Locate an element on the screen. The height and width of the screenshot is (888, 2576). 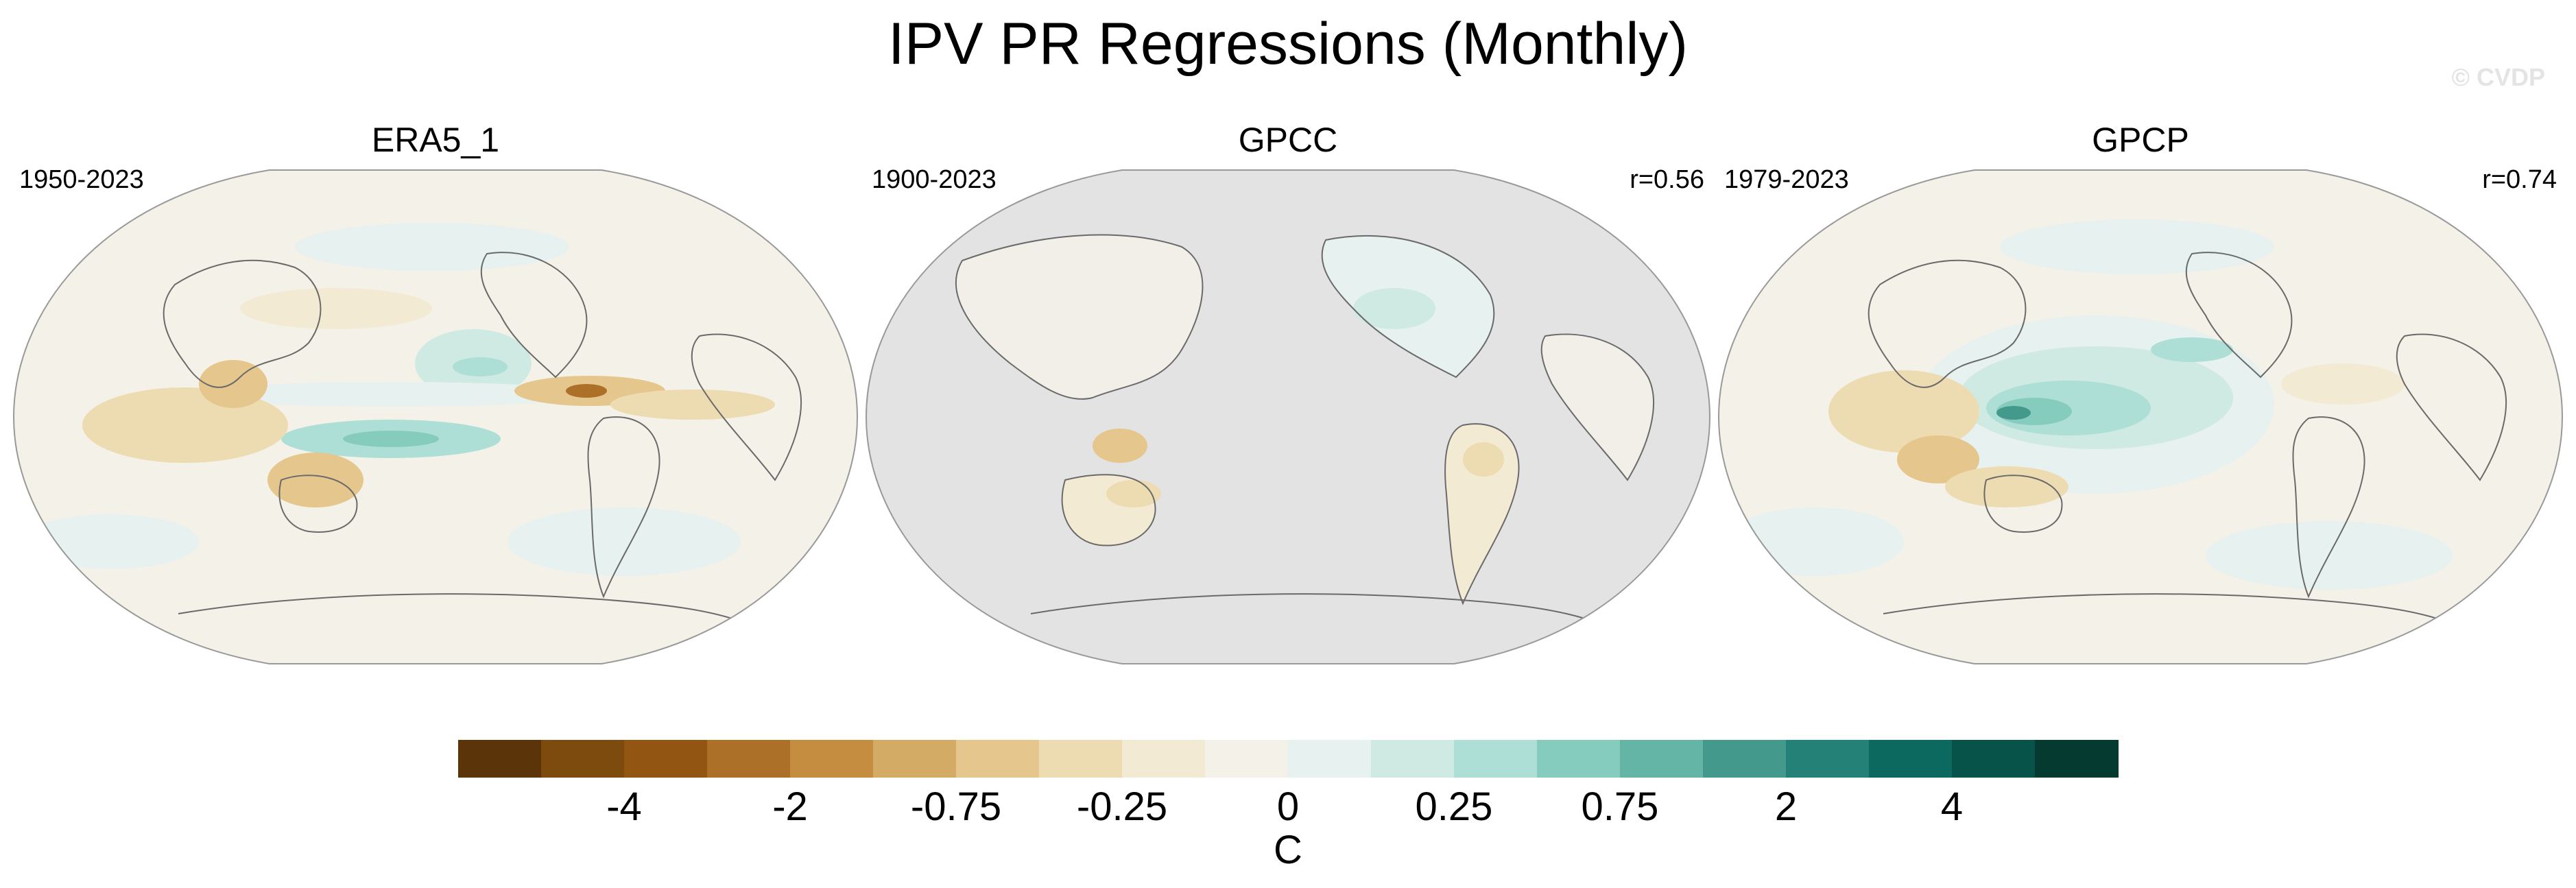
colorbar-tick-label: -0.25 is located at coordinates (1122, 806).